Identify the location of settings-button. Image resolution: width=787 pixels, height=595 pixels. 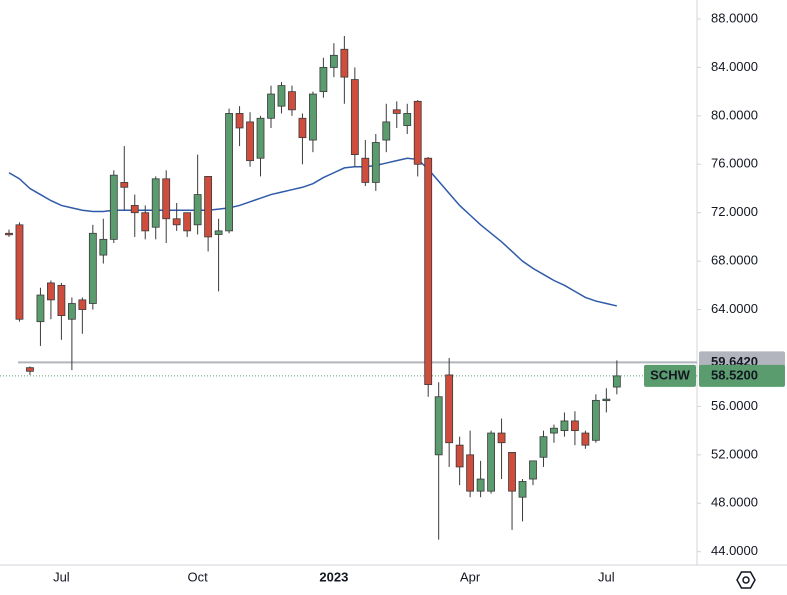
(746, 580).